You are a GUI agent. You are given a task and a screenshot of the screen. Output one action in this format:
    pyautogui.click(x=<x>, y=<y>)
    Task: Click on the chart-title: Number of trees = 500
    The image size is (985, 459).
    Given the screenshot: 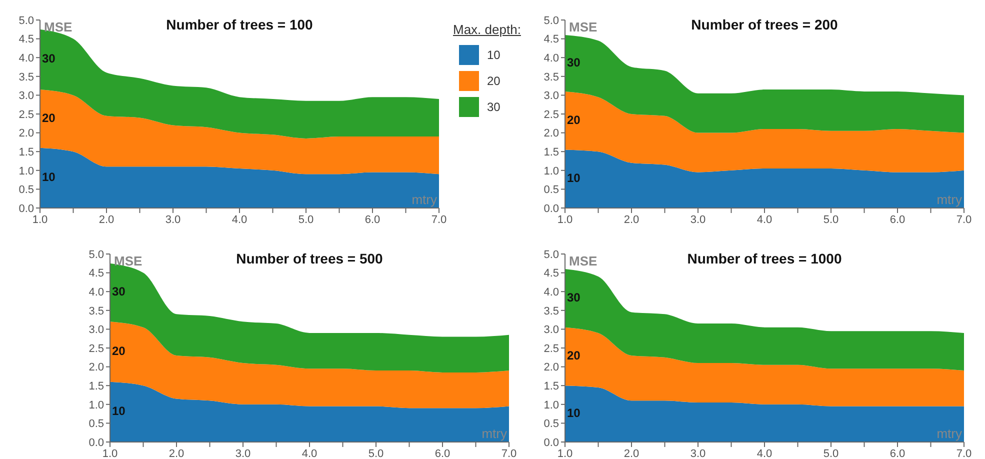 What is the action you would take?
    pyautogui.click(x=310, y=258)
    